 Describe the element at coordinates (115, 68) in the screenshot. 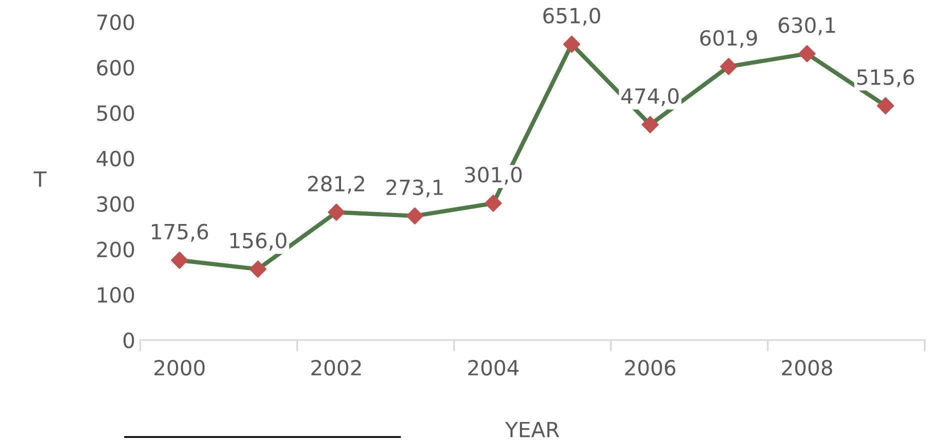

I see `y-tick-label: 600` at that location.